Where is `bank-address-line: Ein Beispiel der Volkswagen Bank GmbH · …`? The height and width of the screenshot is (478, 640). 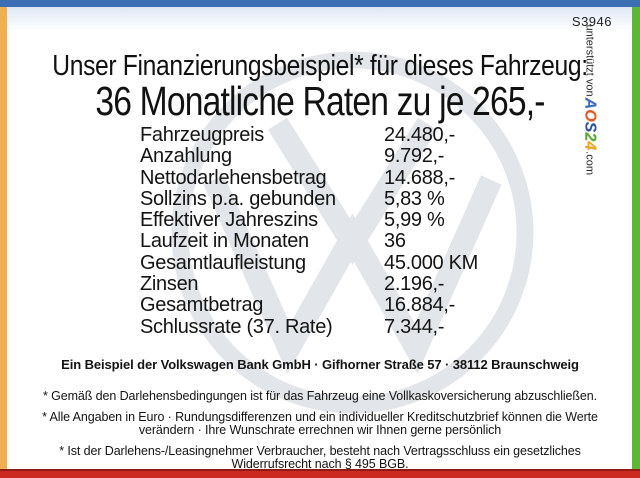
bank-address-line: Ein Beispiel der Volkswagen Bank GmbH · … is located at coordinates (320, 364).